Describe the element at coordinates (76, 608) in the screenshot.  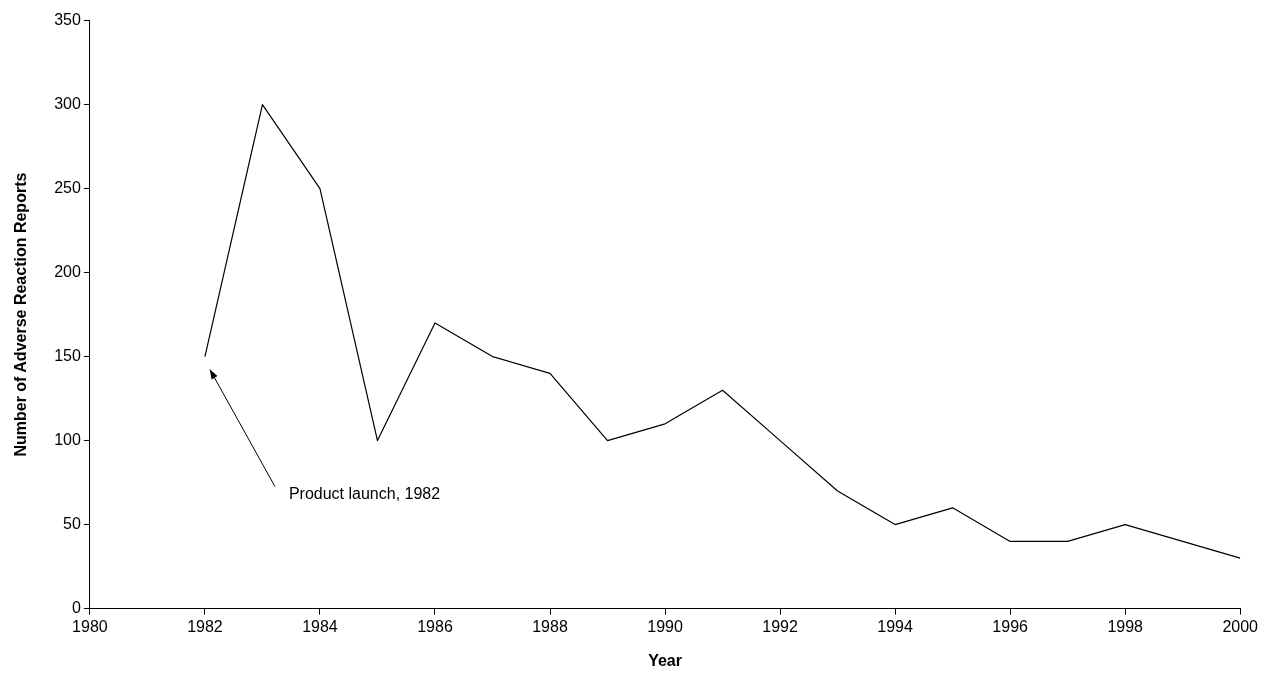
I see `y-tick-label: 0` at that location.